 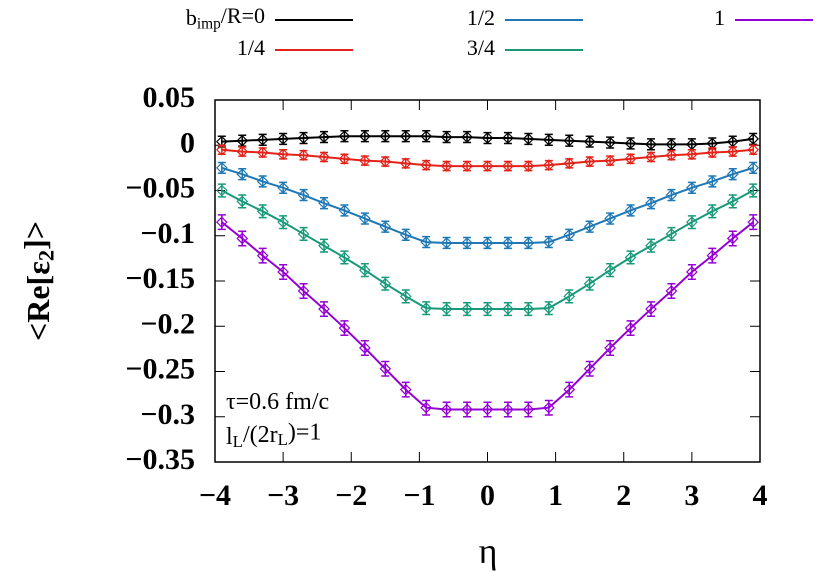 What do you see at coordinates (555, 495) in the screenshot?
I see `x-tick-label: 1` at bounding box center [555, 495].